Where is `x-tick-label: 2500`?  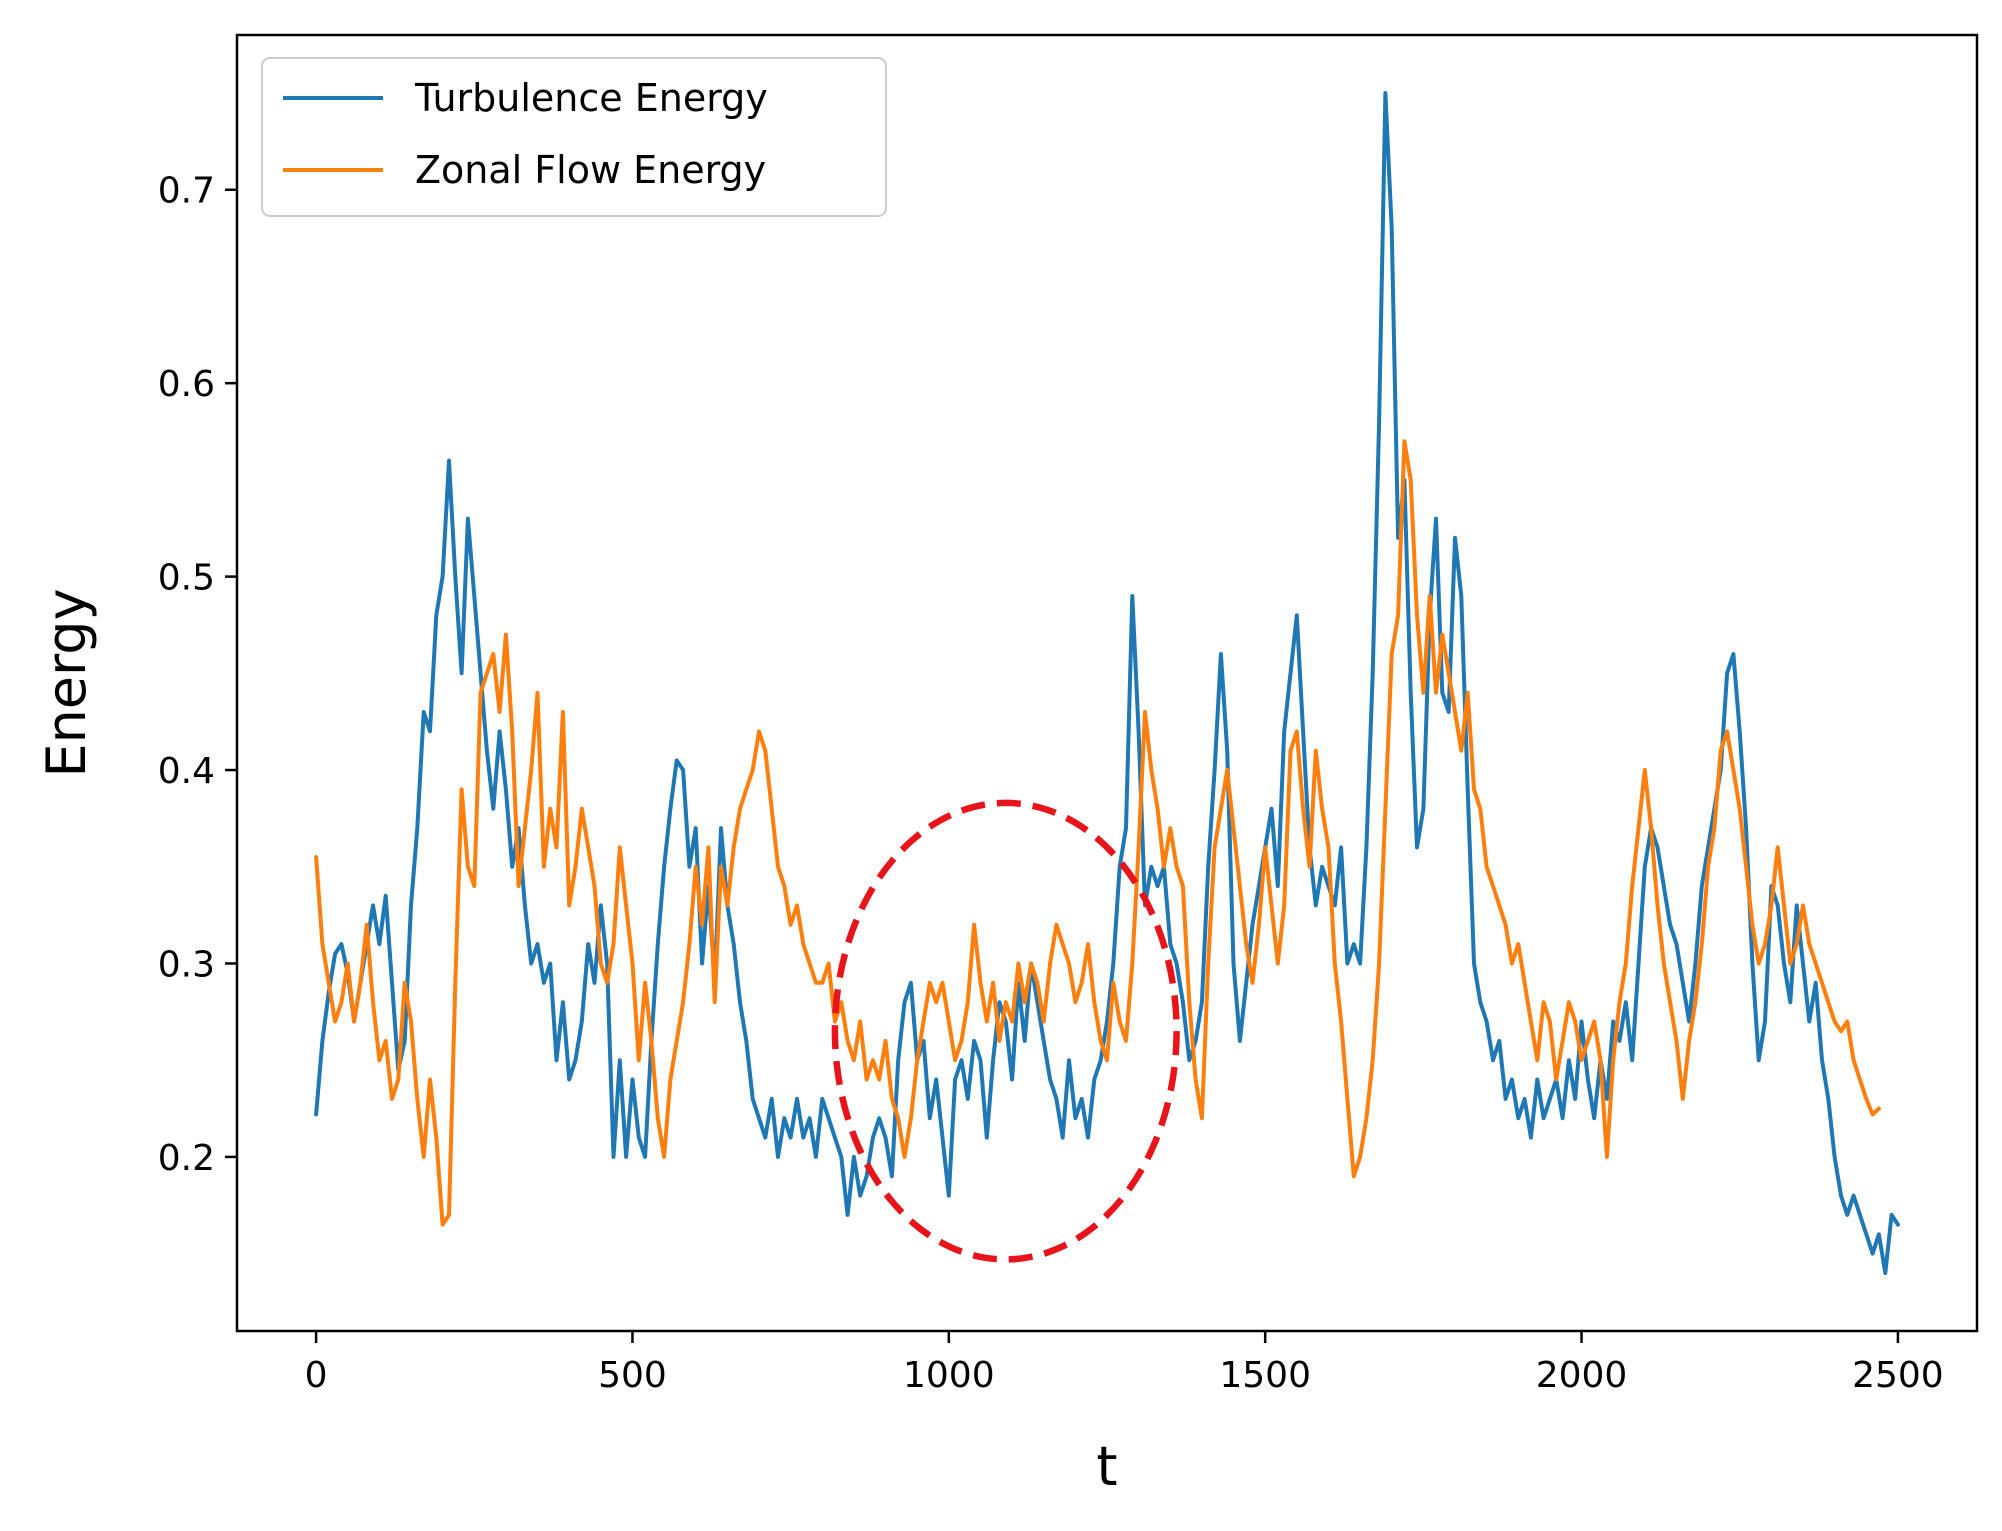 x-tick-label: 2500 is located at coordinates (1898, 1375).